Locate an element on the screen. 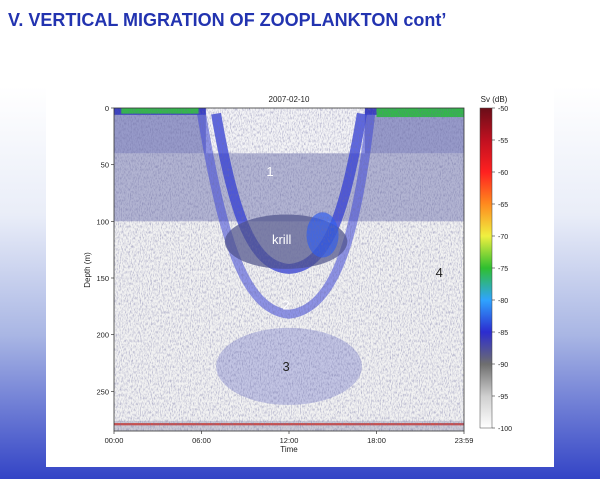  y-tick-label: 200 is located at coordinates (102, 335).